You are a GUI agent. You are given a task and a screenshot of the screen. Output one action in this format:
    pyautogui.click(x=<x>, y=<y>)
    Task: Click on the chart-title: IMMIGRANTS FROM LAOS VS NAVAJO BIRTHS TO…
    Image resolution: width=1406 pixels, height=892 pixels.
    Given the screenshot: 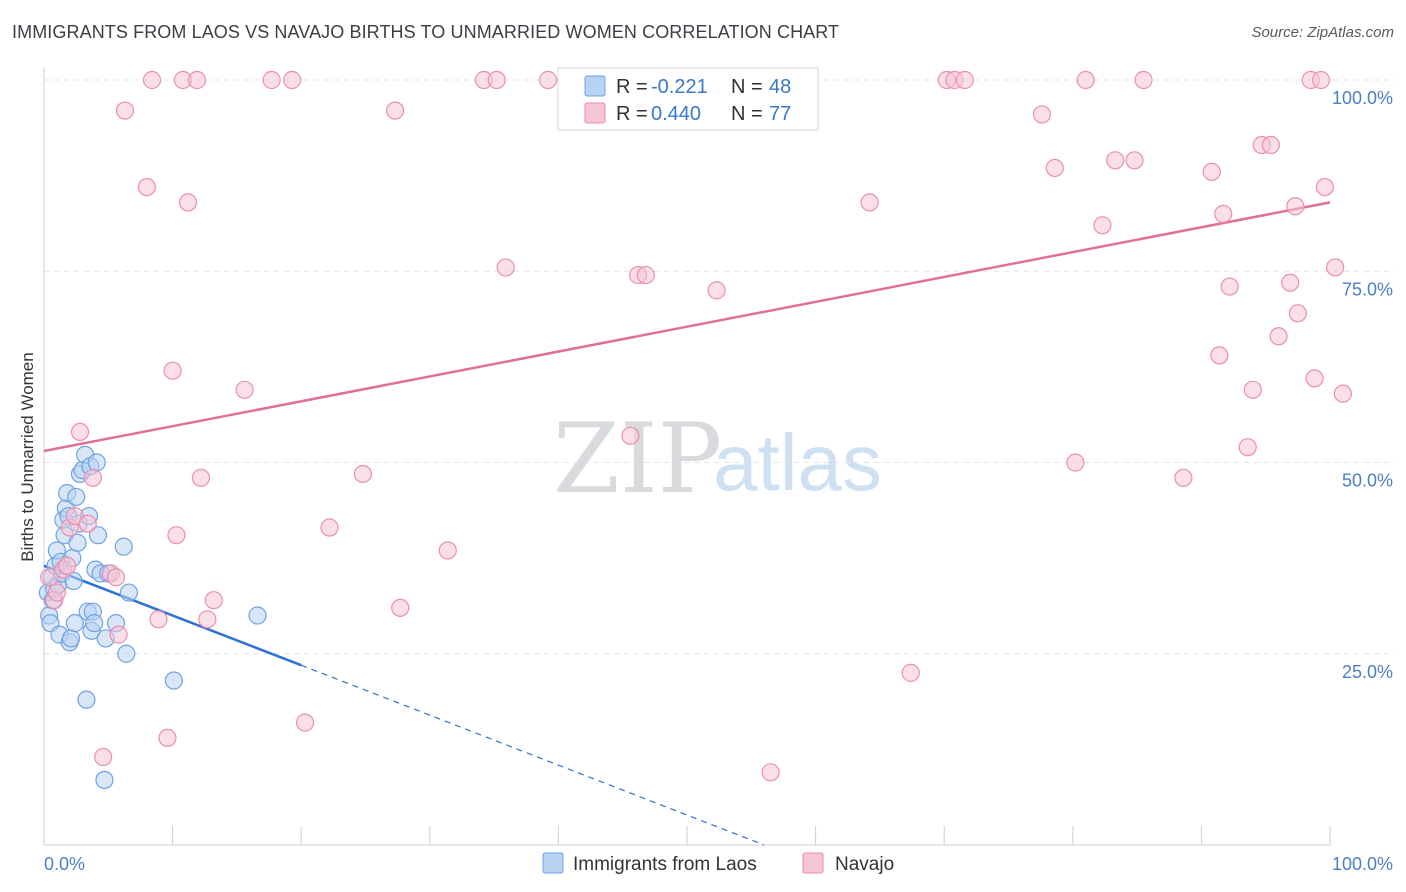 What is the action you would take?
    pyautogui.click(x=426, y=32)
    